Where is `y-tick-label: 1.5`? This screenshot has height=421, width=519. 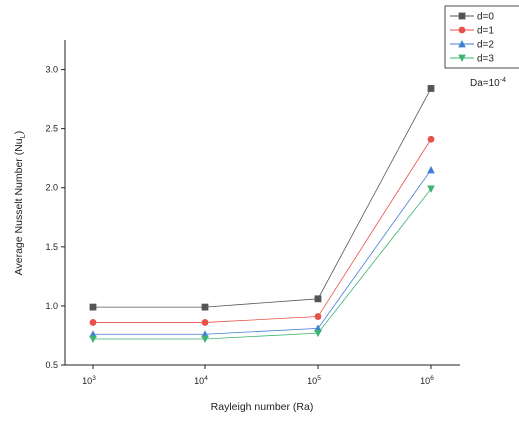 y-tick-label: 1.5 is located at coordinates (51, 247).